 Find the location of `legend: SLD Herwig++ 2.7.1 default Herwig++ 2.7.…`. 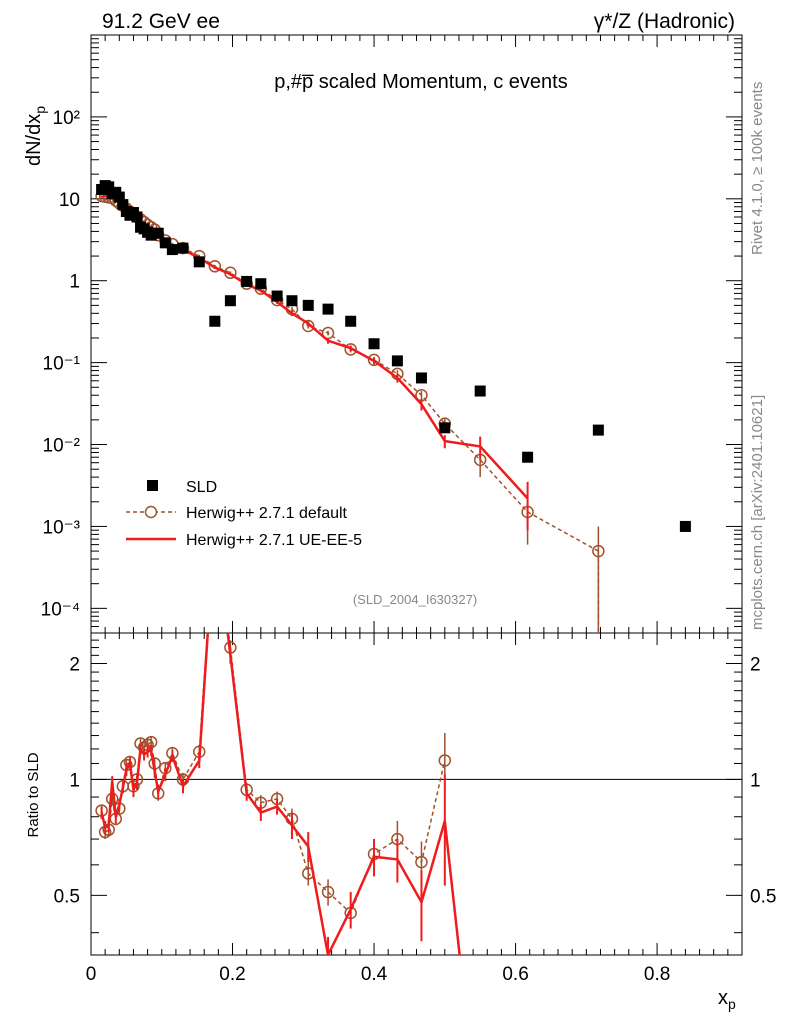

legend: SLD Herwig++ 2.7.1 default Herwig++ 2.7.… is located at coordinates (244, 514).